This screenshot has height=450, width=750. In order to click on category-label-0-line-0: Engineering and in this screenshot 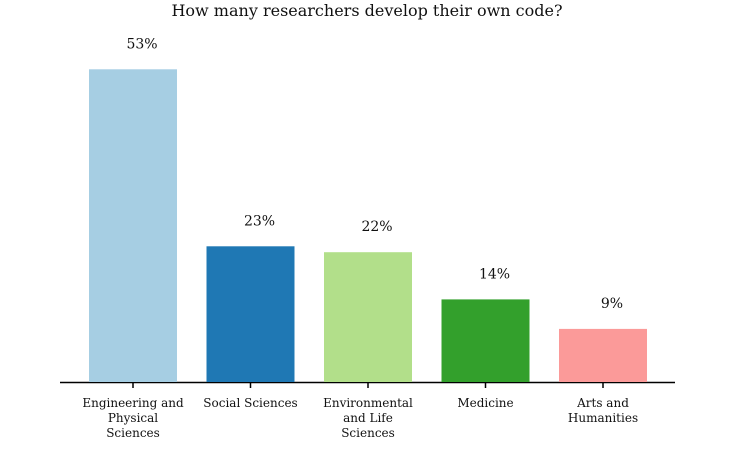, I will do `click(133, 403)`.